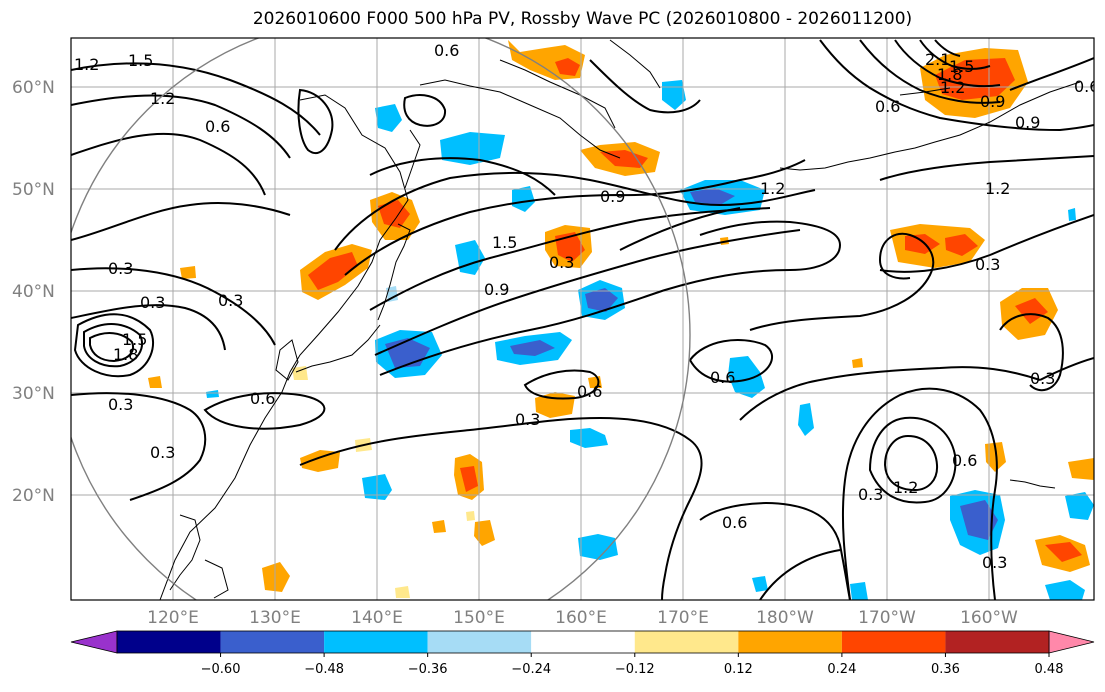 The width and height of the screenshot is (1105, 692). What do you see at coordinates (683, 618) in the screenshot?
I see `lon-label: 170°E` at bounding box center [683, 618].